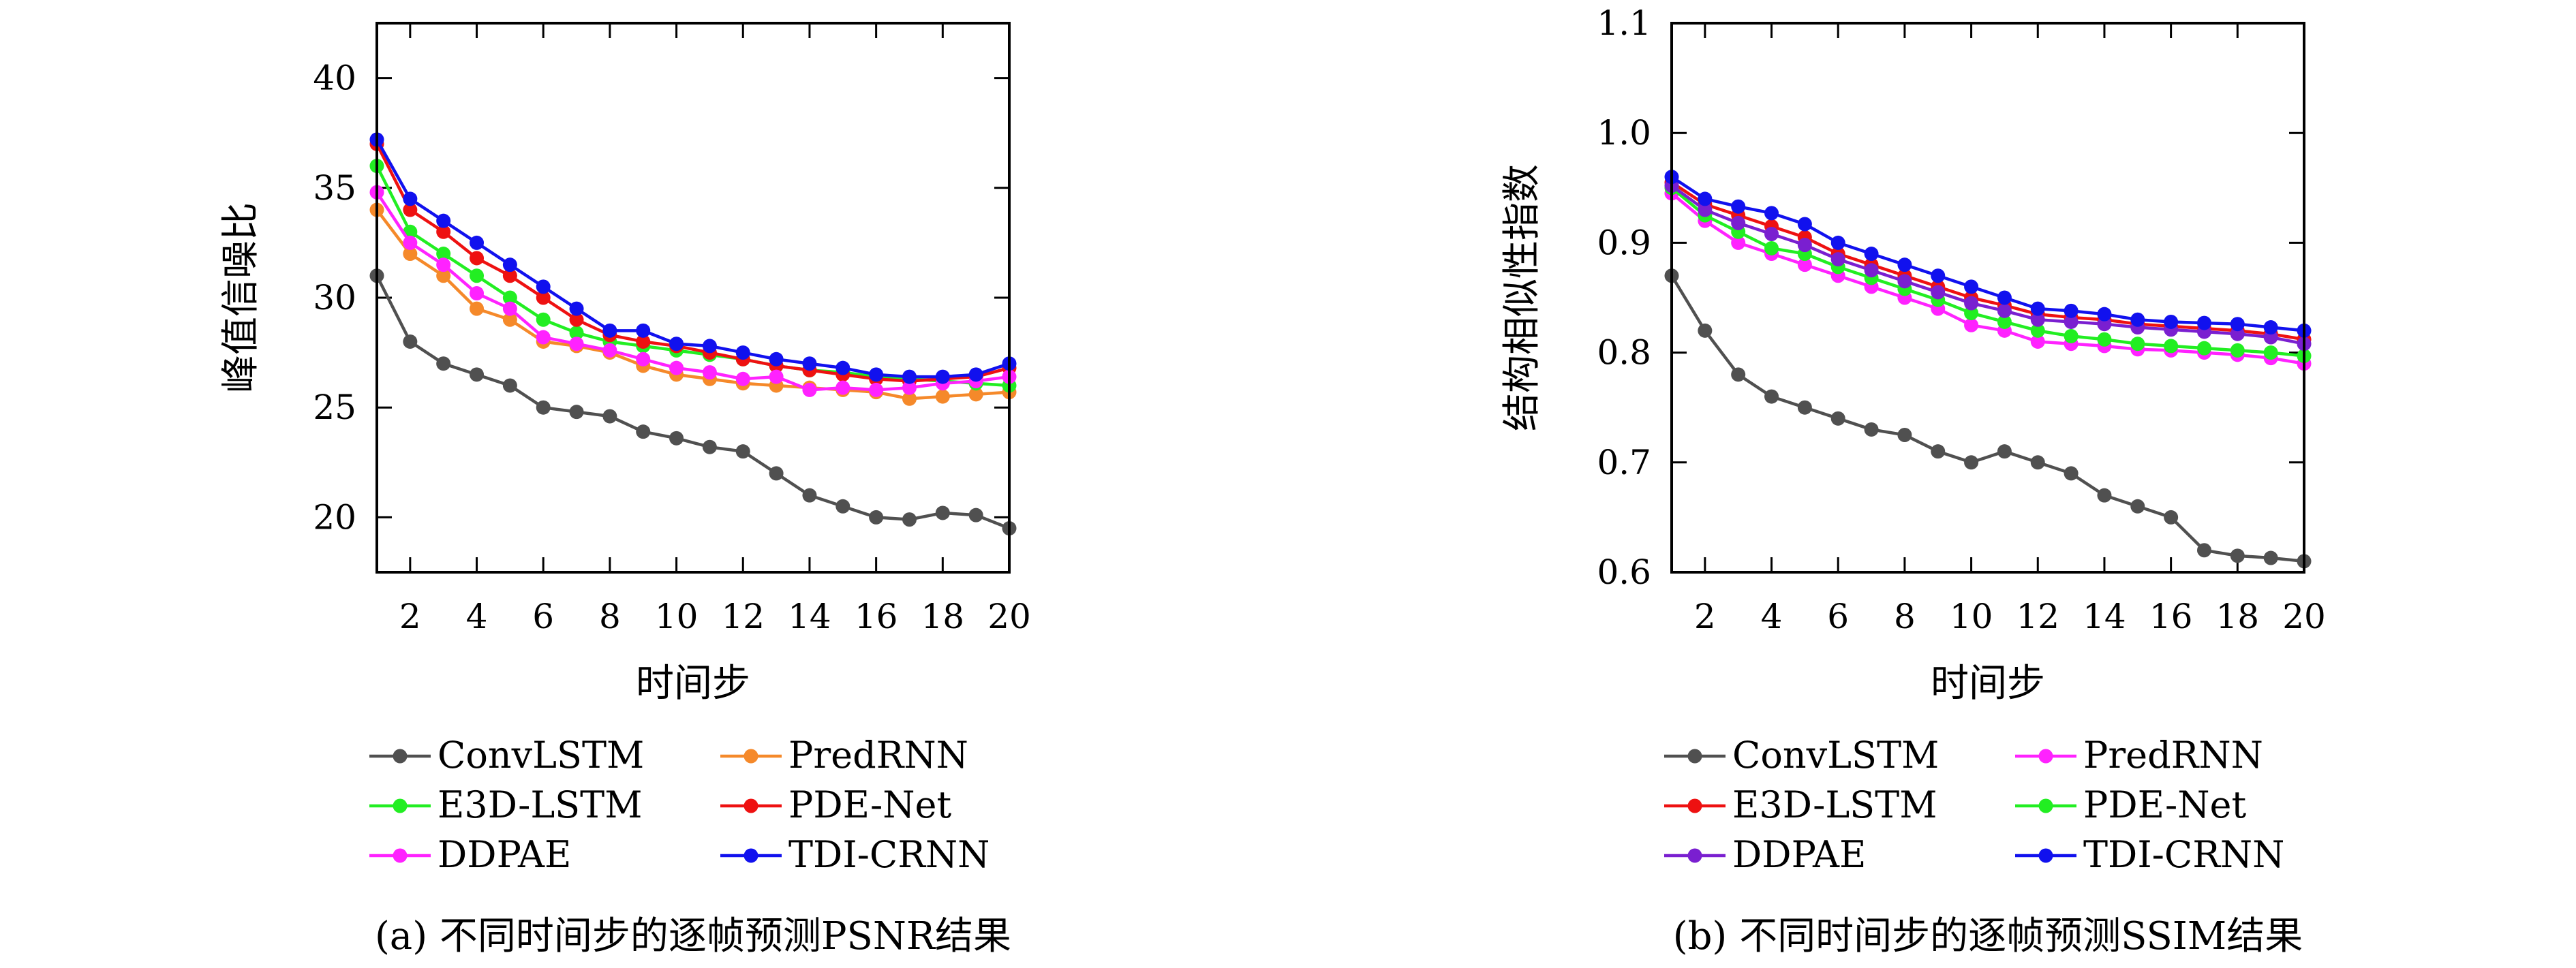 The height and width of the screenshot is (968, 2576). I want to click on y-tick-label: 35, so click(334, 188).